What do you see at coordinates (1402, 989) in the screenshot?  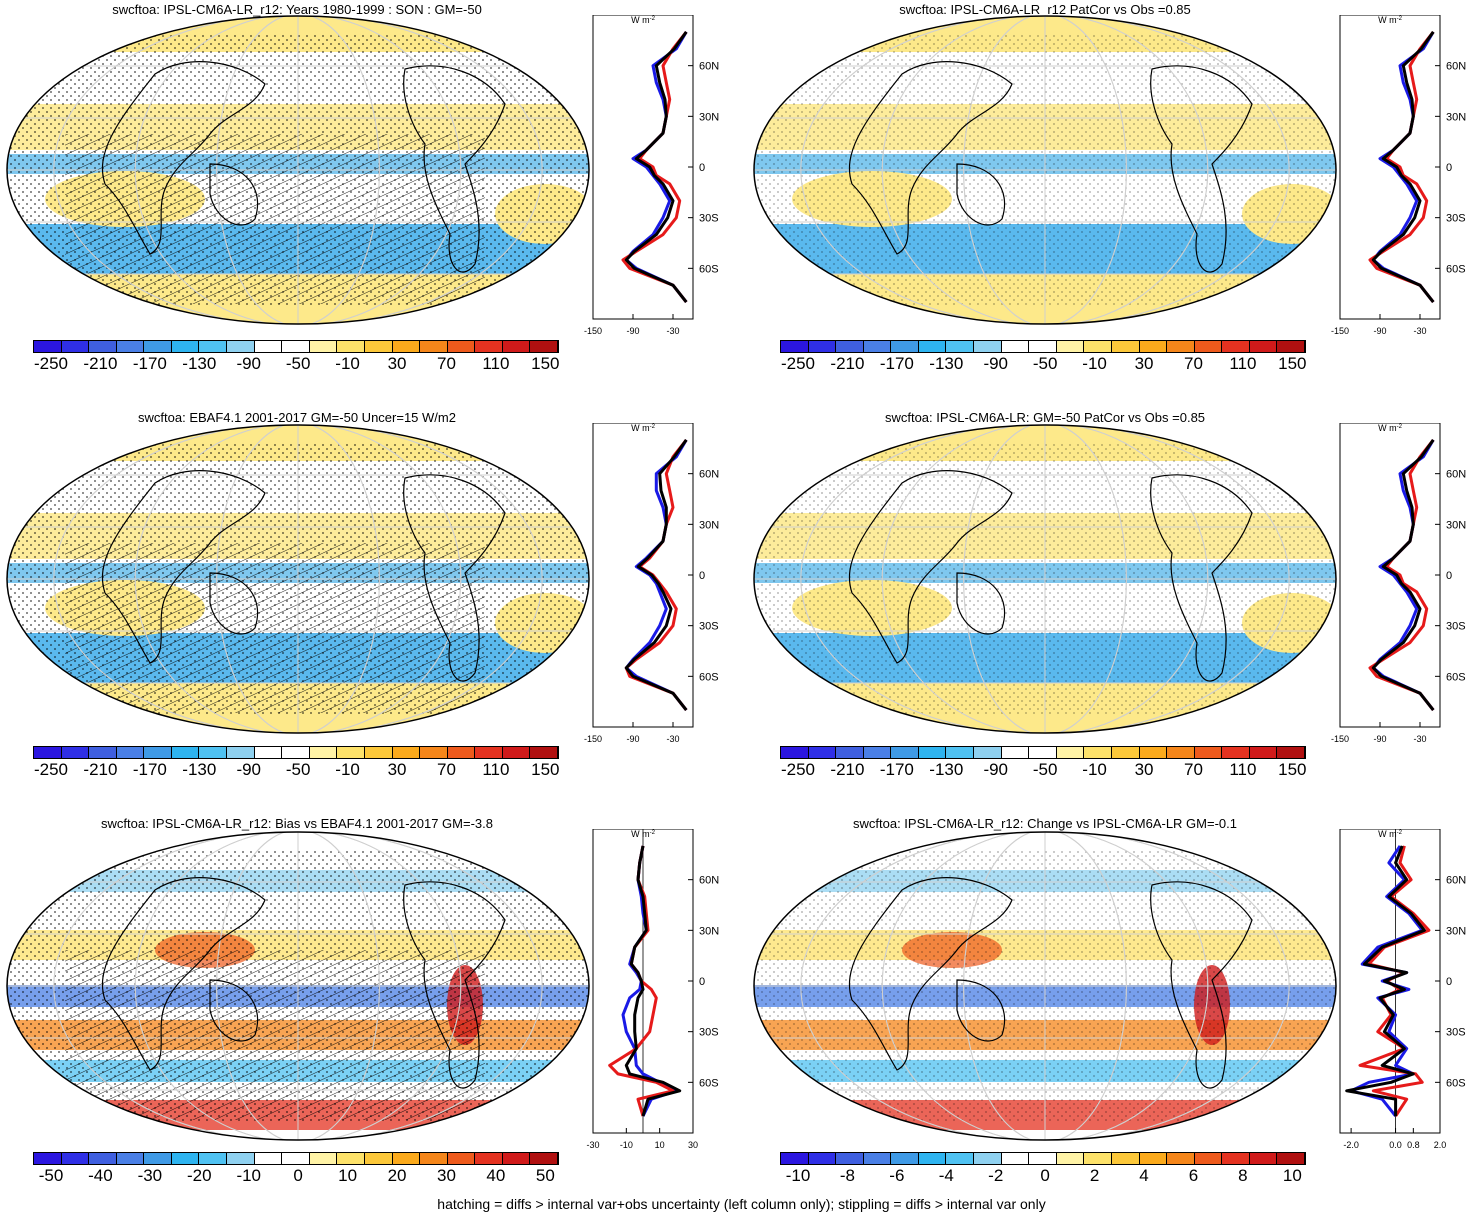 I see `zonal-mean-plot: W m-2 60N 30N 0 30S 60S -2.0 0.0 0.8 2.0` at bounding box center [1402, 989].